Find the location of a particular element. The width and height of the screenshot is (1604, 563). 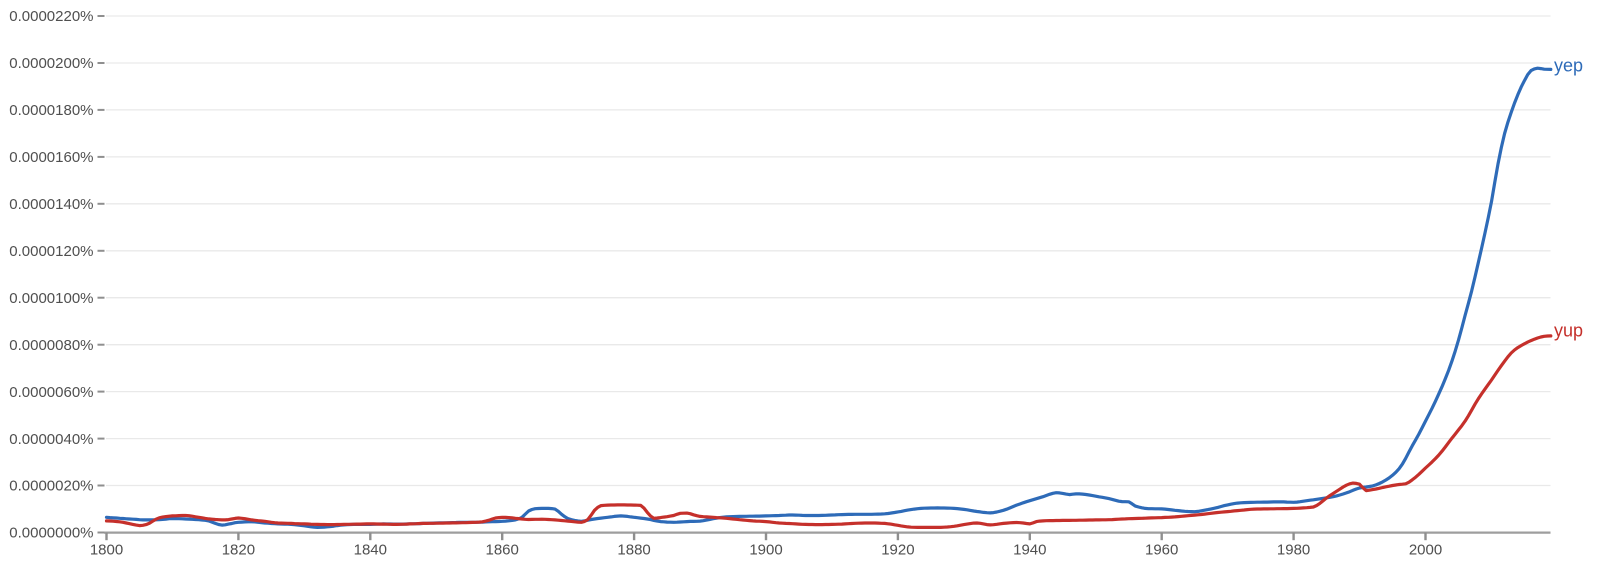

svg-text: 0.0000200% is located at coordinates (51, 63).